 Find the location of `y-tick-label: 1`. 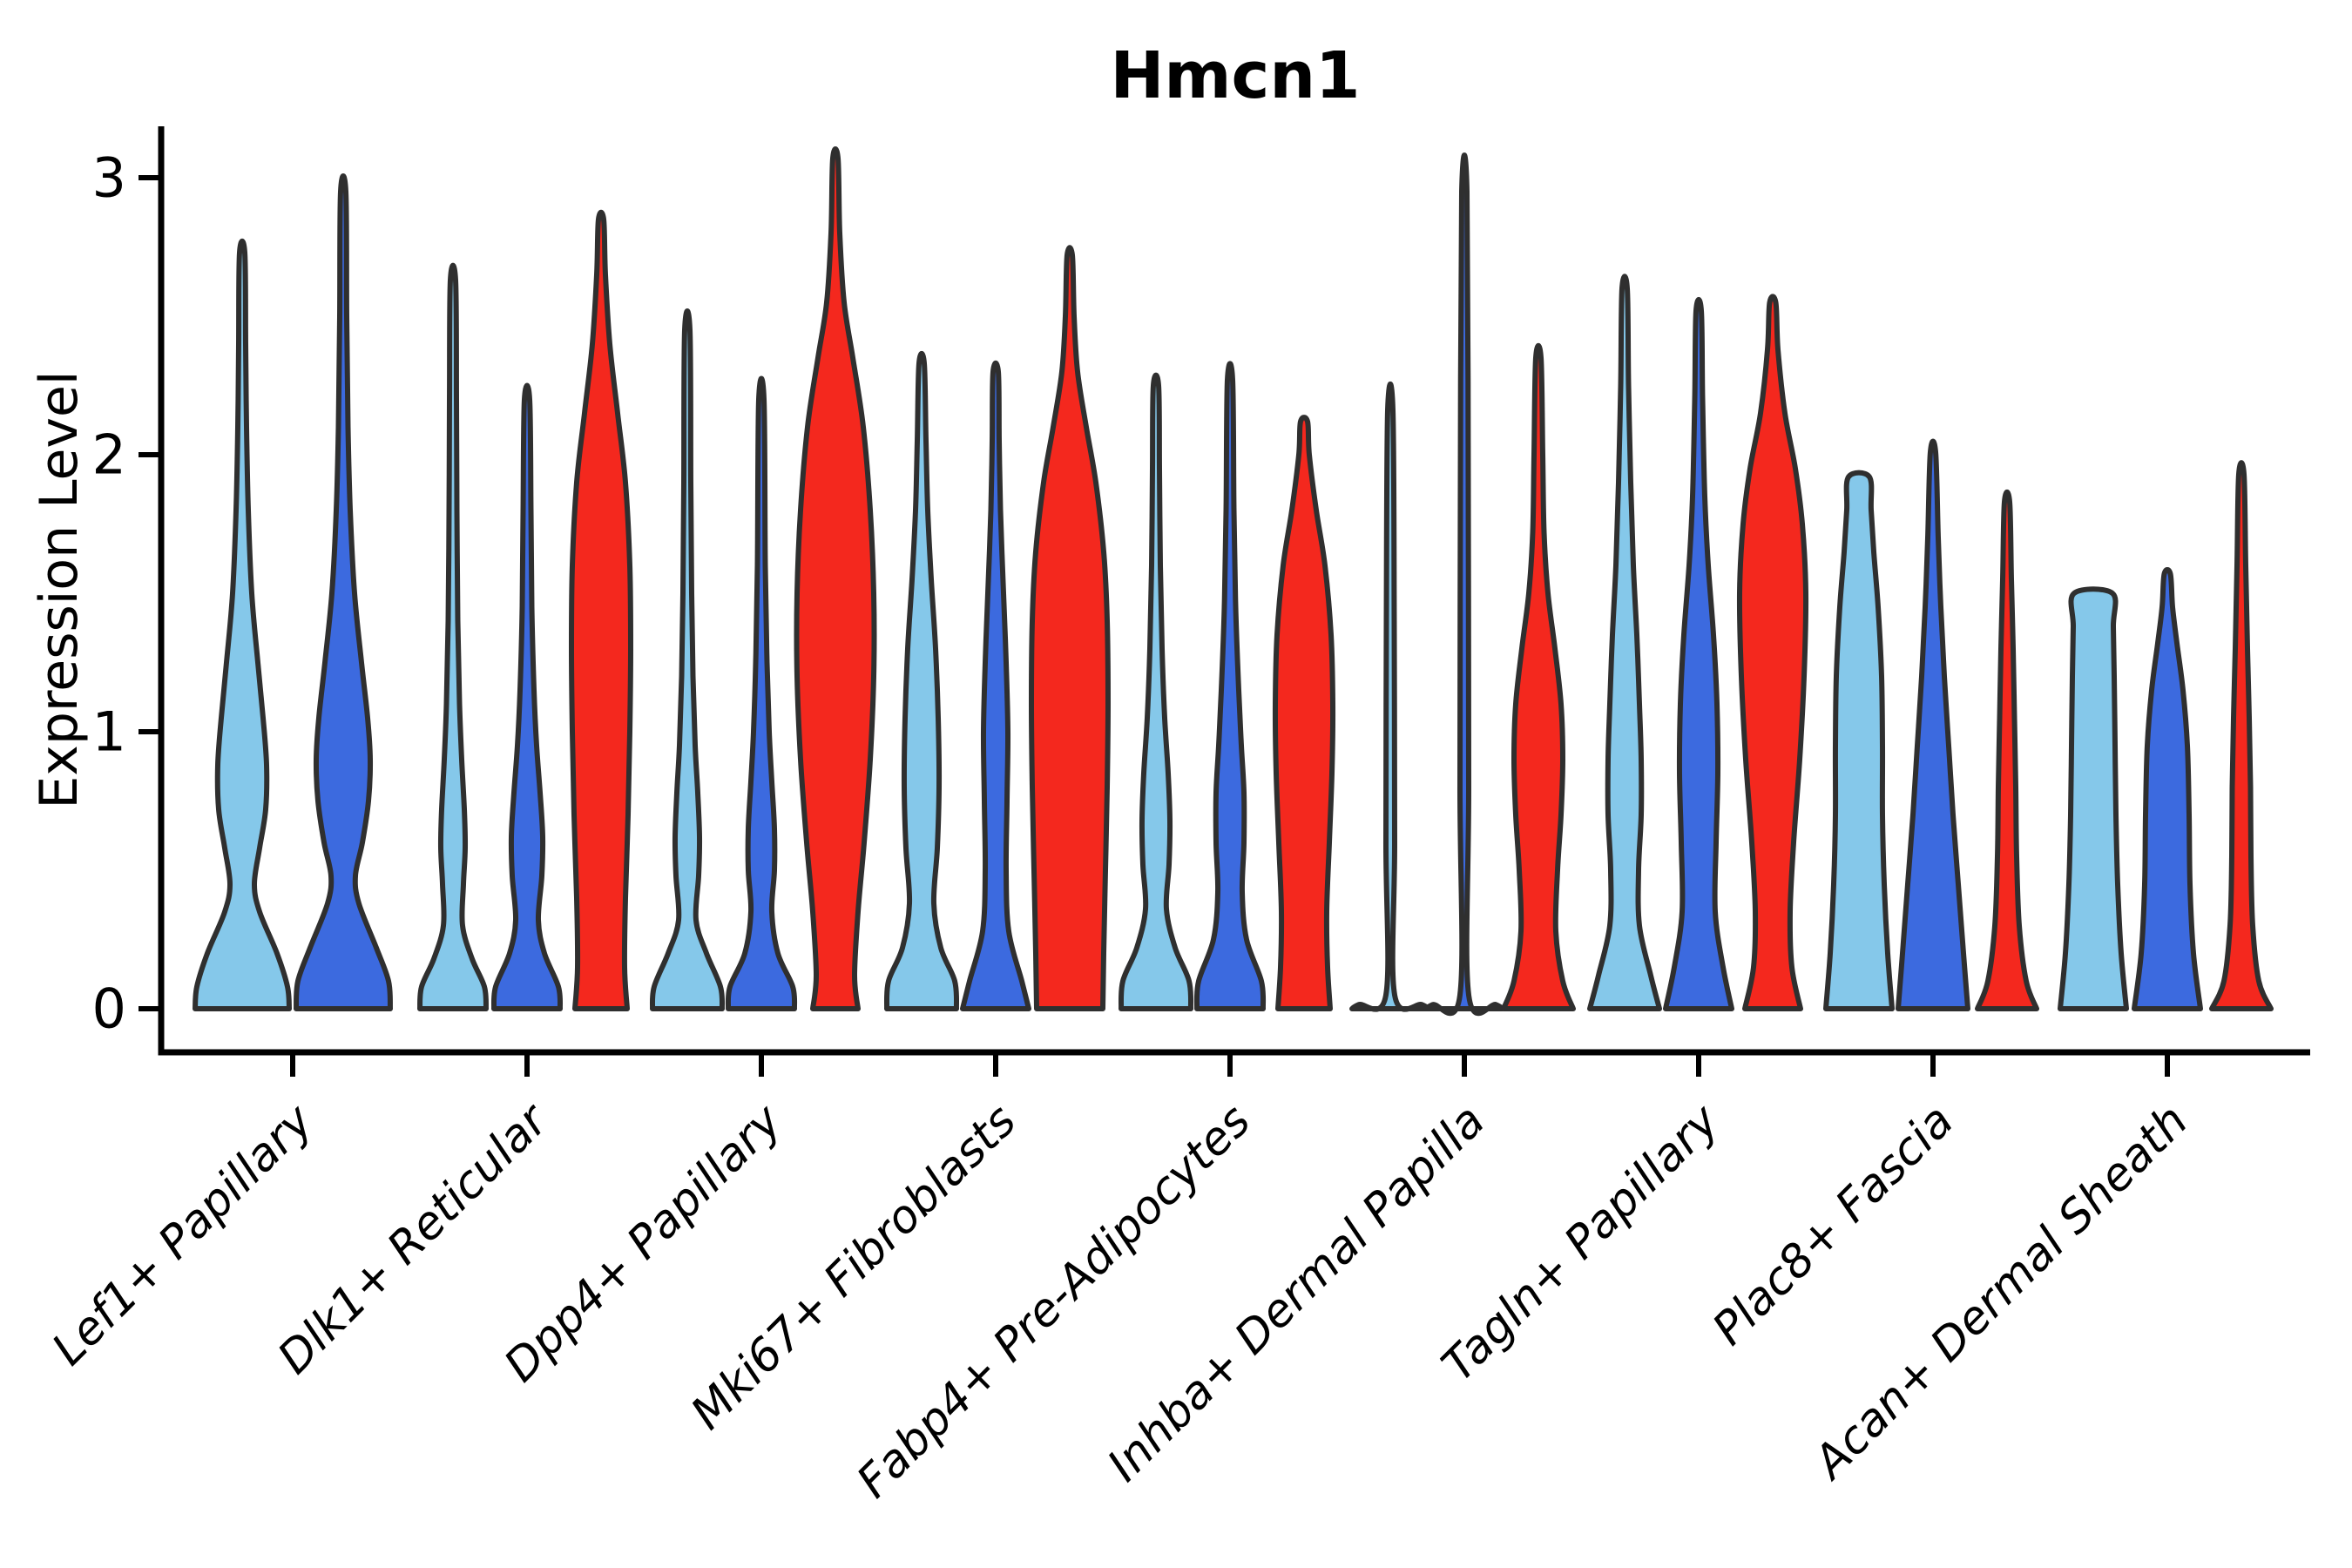

y-tick-label: 1 is located at coordinates (109, 732).